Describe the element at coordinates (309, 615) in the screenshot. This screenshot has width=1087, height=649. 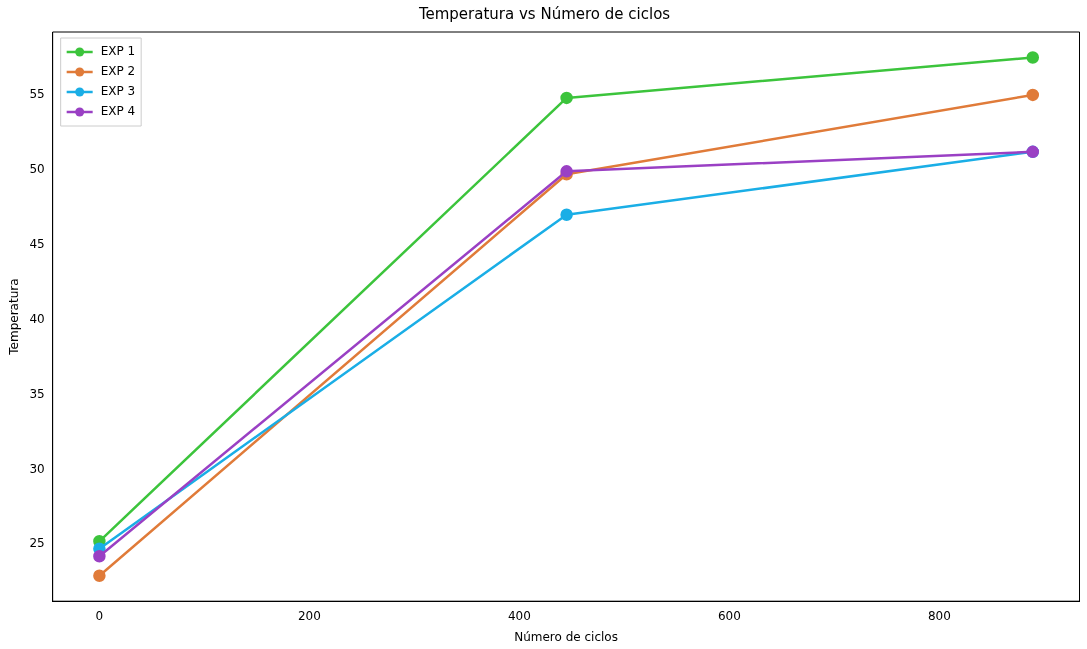
I see `x-tick-label: 200` at that location.